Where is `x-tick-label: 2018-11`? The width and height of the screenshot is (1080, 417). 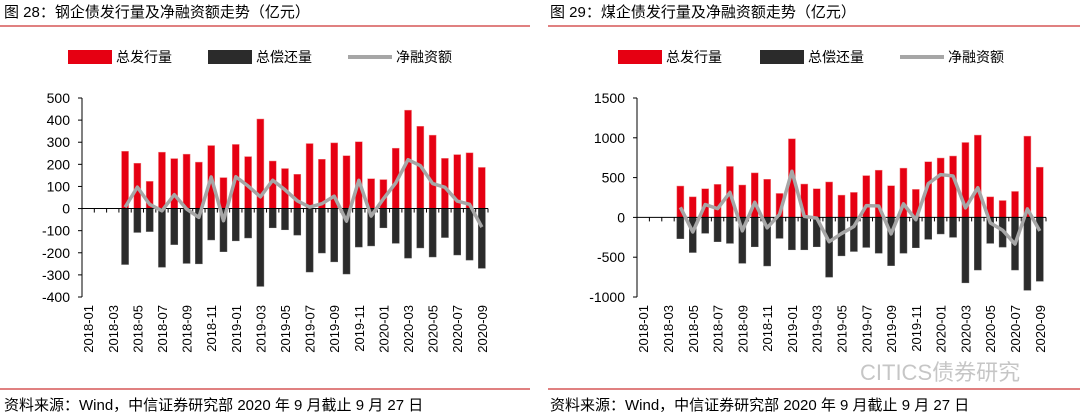
x-tick-label: 2018-11 is located at coordinates (767, 328).